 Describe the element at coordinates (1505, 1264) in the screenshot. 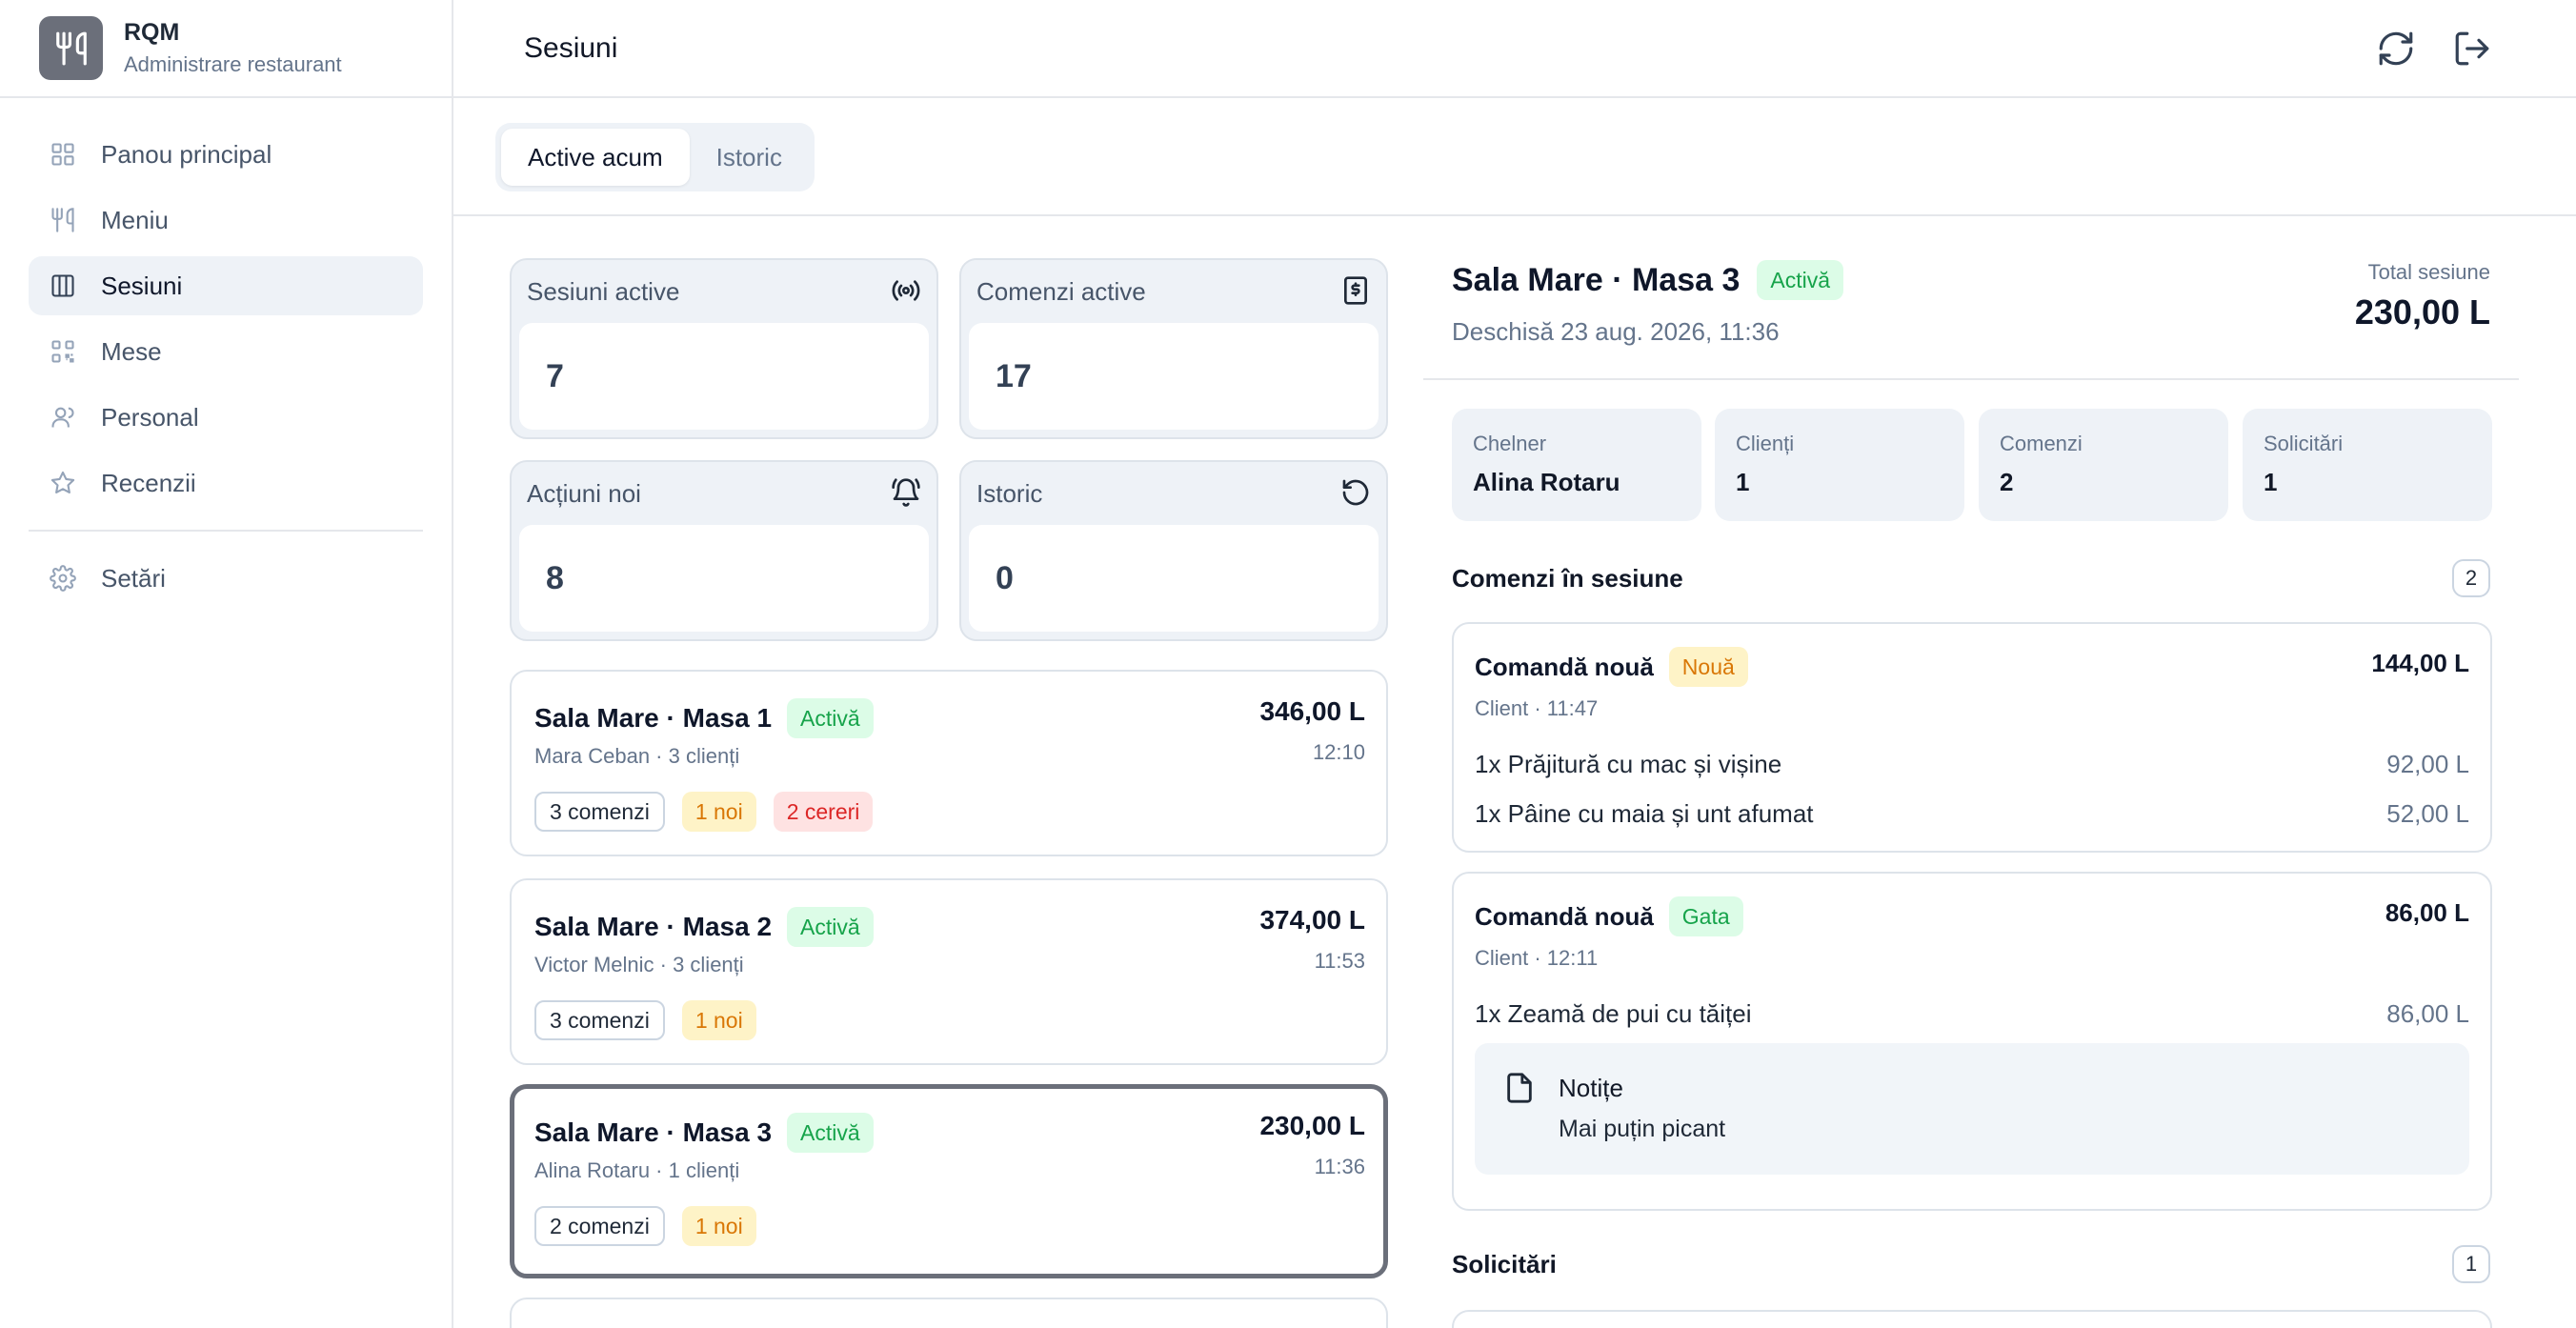

I see `requests-section-title: Solicitări` at that location.